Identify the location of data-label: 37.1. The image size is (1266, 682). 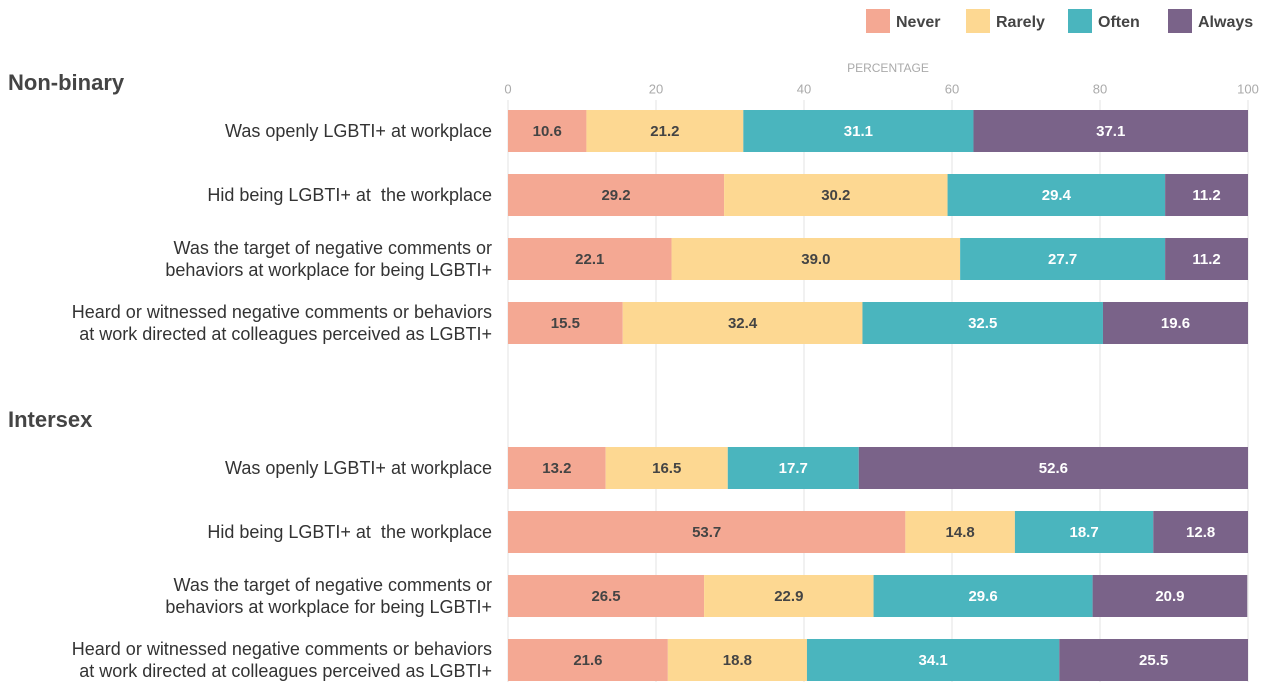
(1110, 131).